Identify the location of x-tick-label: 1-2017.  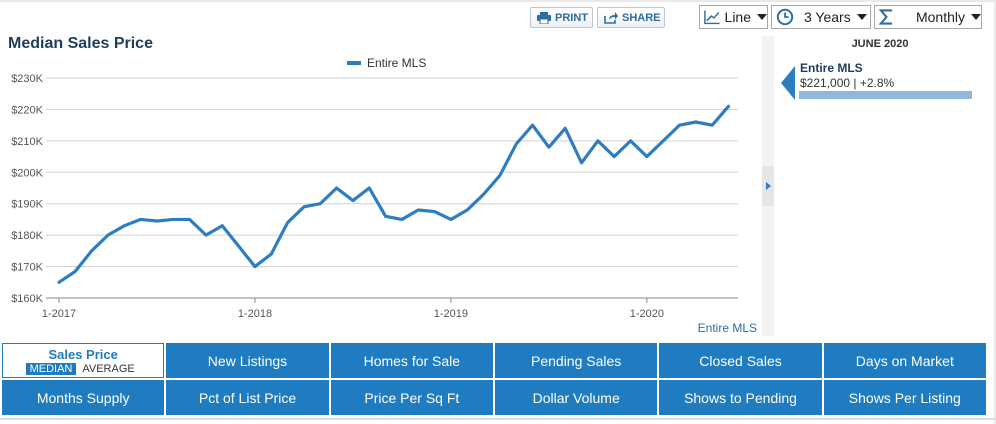
(59, 314).